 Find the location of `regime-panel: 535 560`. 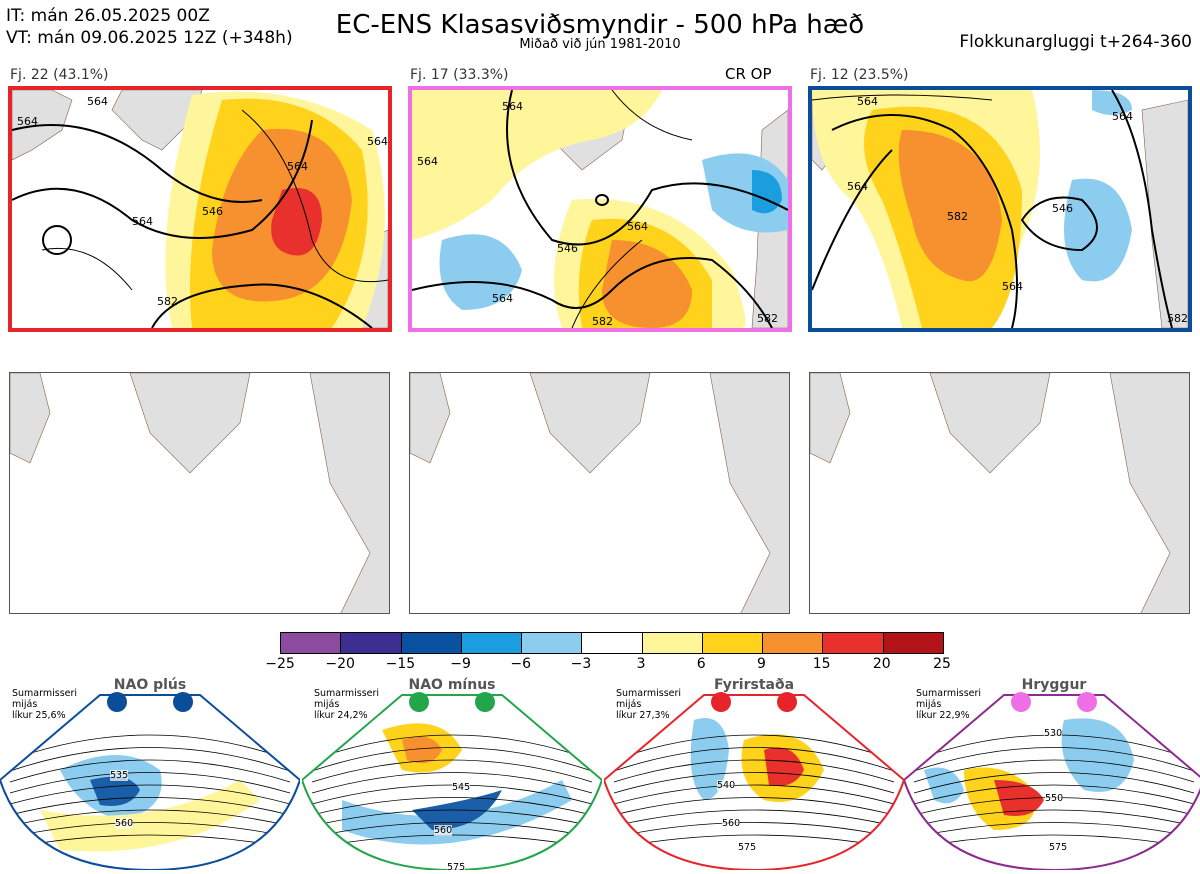

regime-panel: 535 560 is located at coordinates (151, 781).